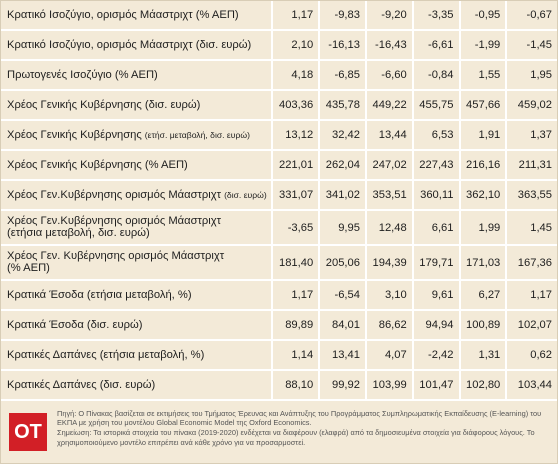 This screenshot has height=464, width=558. Describe the element at coordinates (484, 295) in the screenshot. I see `value-cell: 6,27` at that location.